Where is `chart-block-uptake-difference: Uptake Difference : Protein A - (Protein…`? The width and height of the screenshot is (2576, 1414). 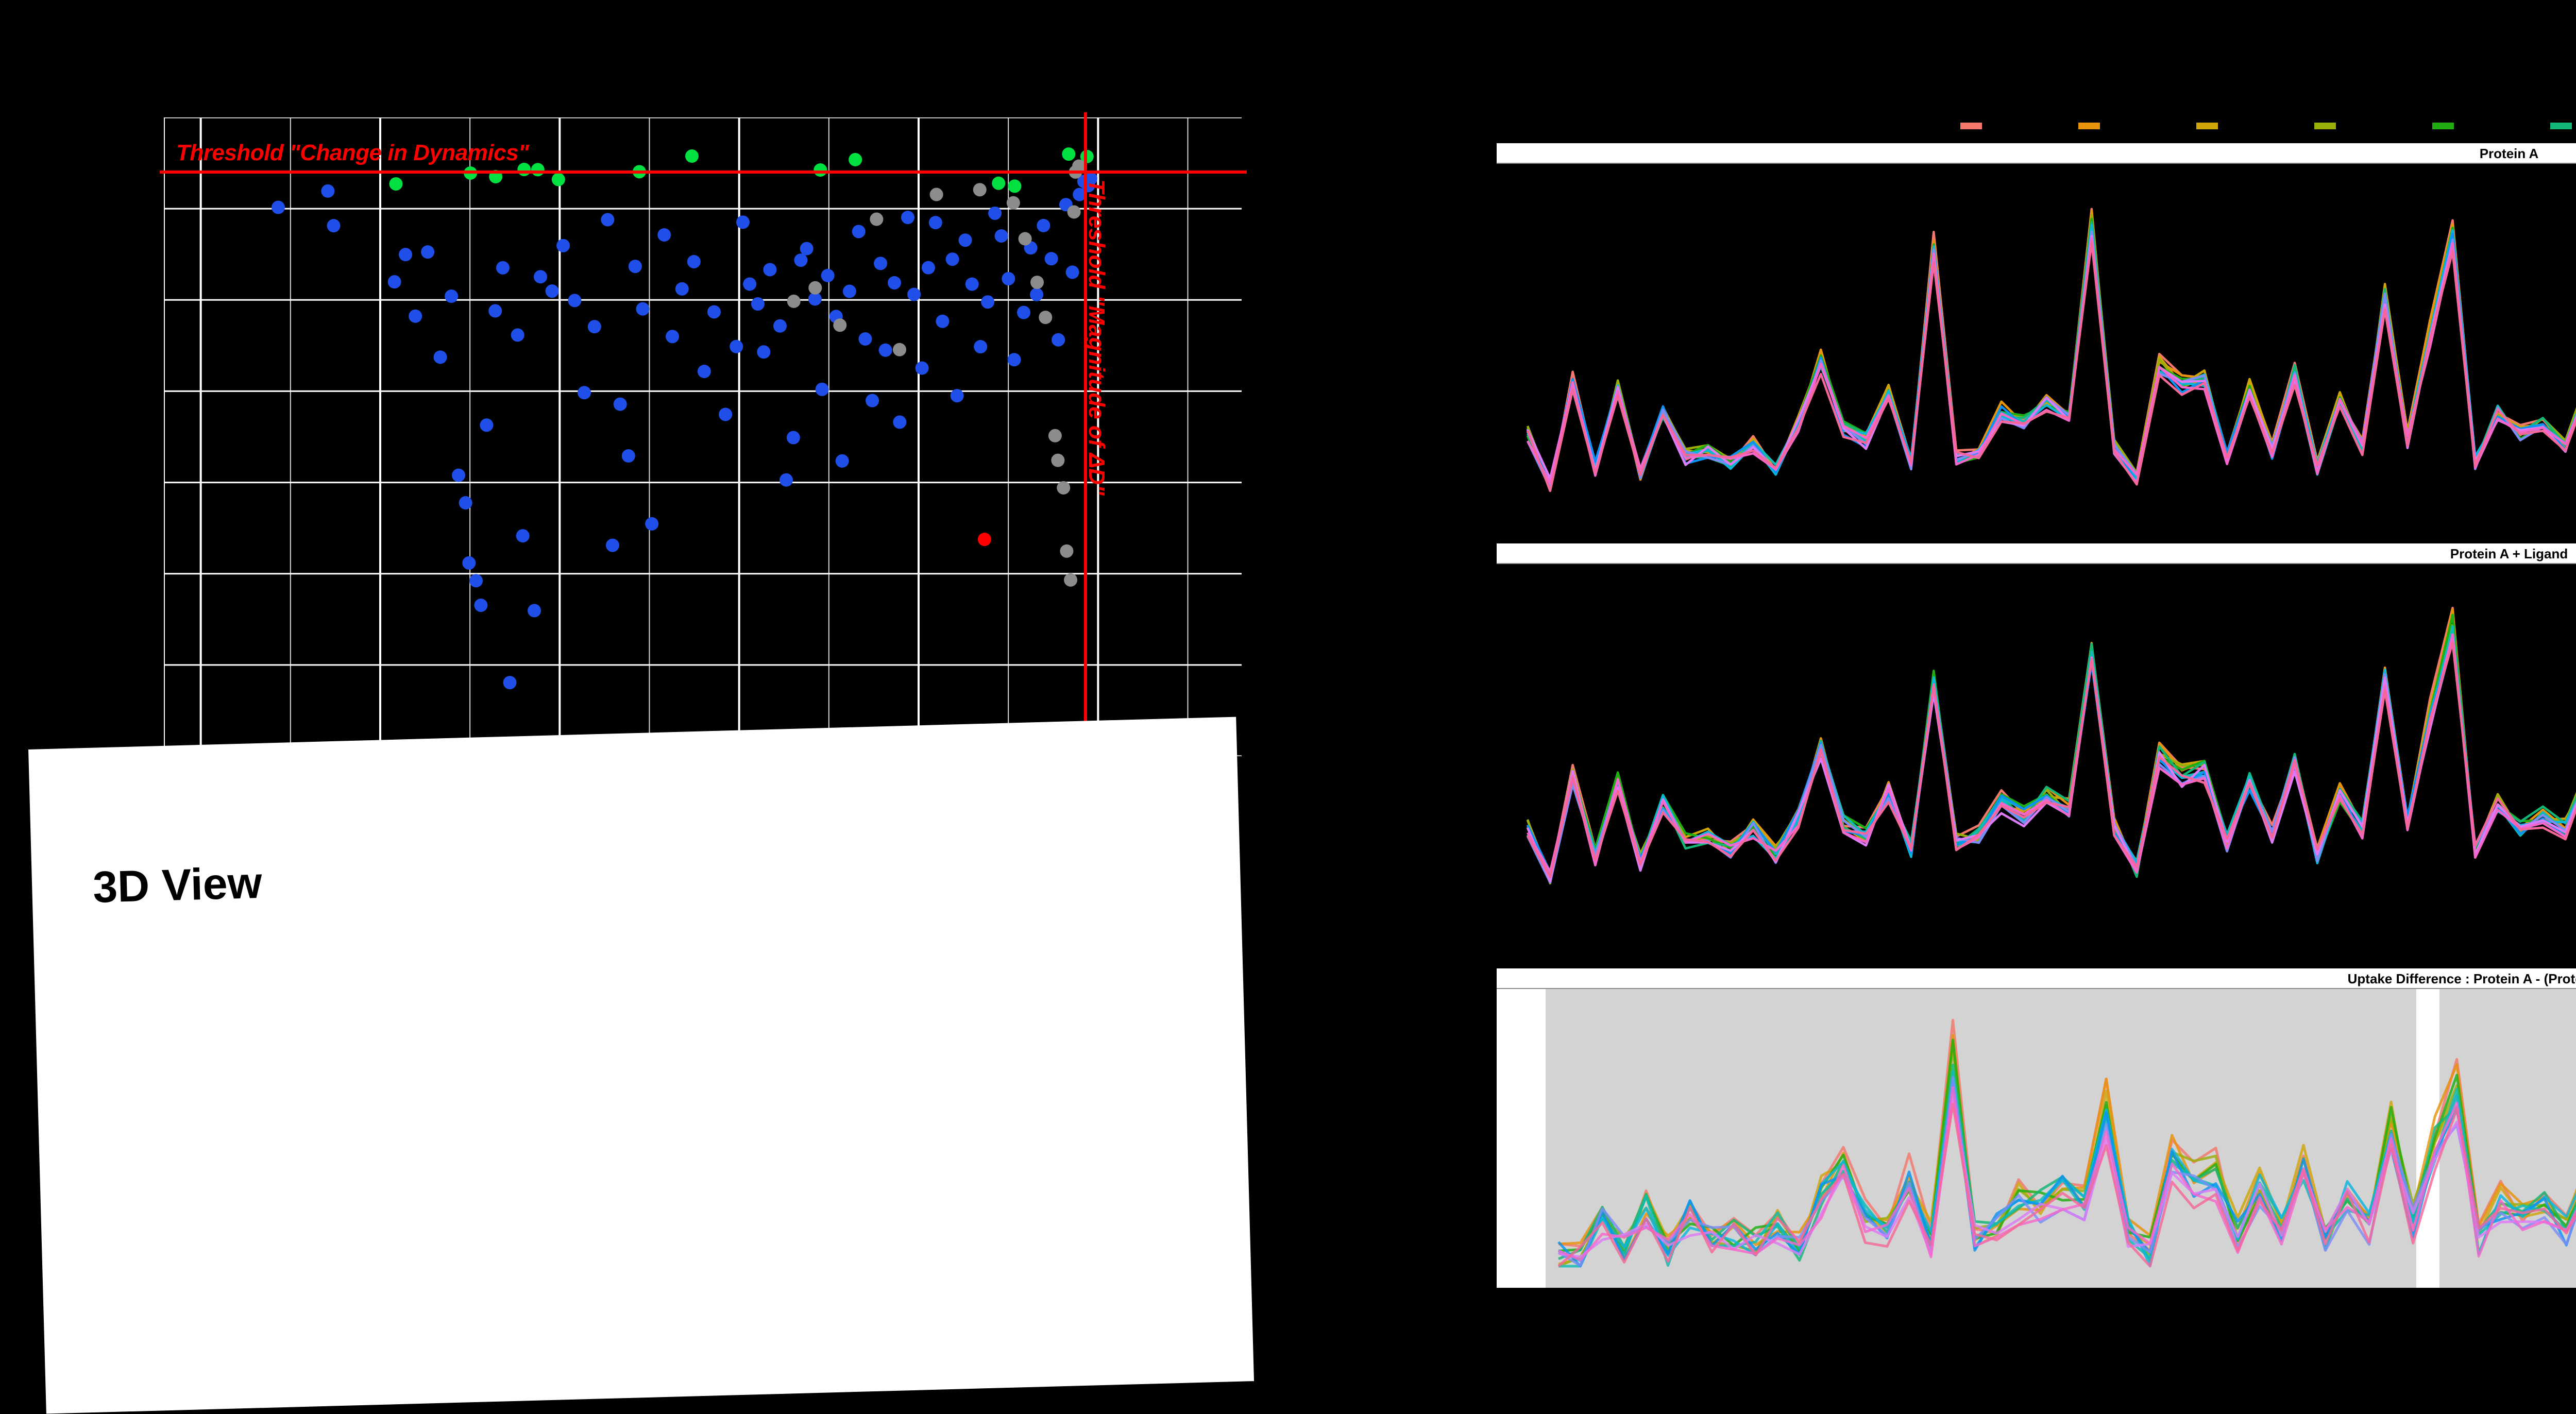
chart-block-uptake-difference: Uptake Difference : Protein A - (Protein… is located at coordinates (2036, 1128).